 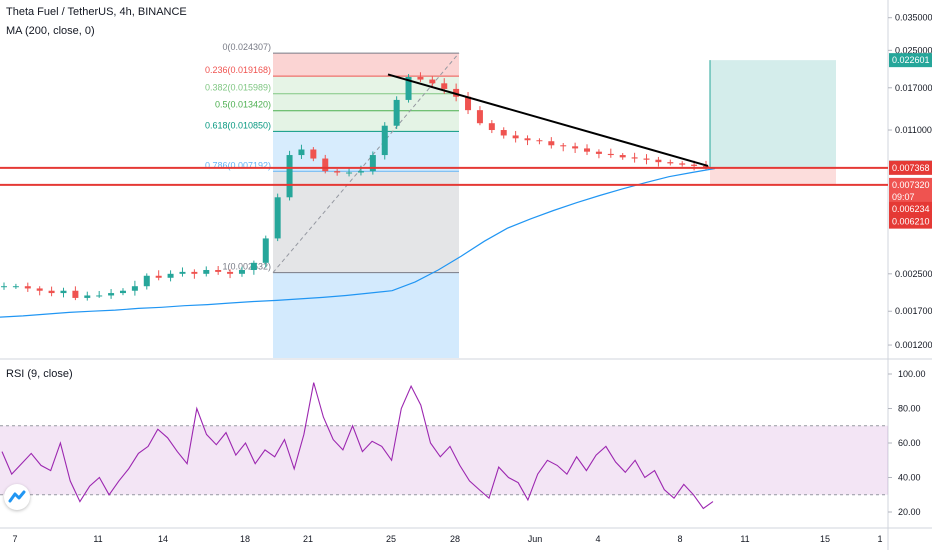 What do you see at coordinates (39, 374) in the screenshot?
I see `rsi-indicator-label: RSI (9, close)` at bounding box center [39, 374].